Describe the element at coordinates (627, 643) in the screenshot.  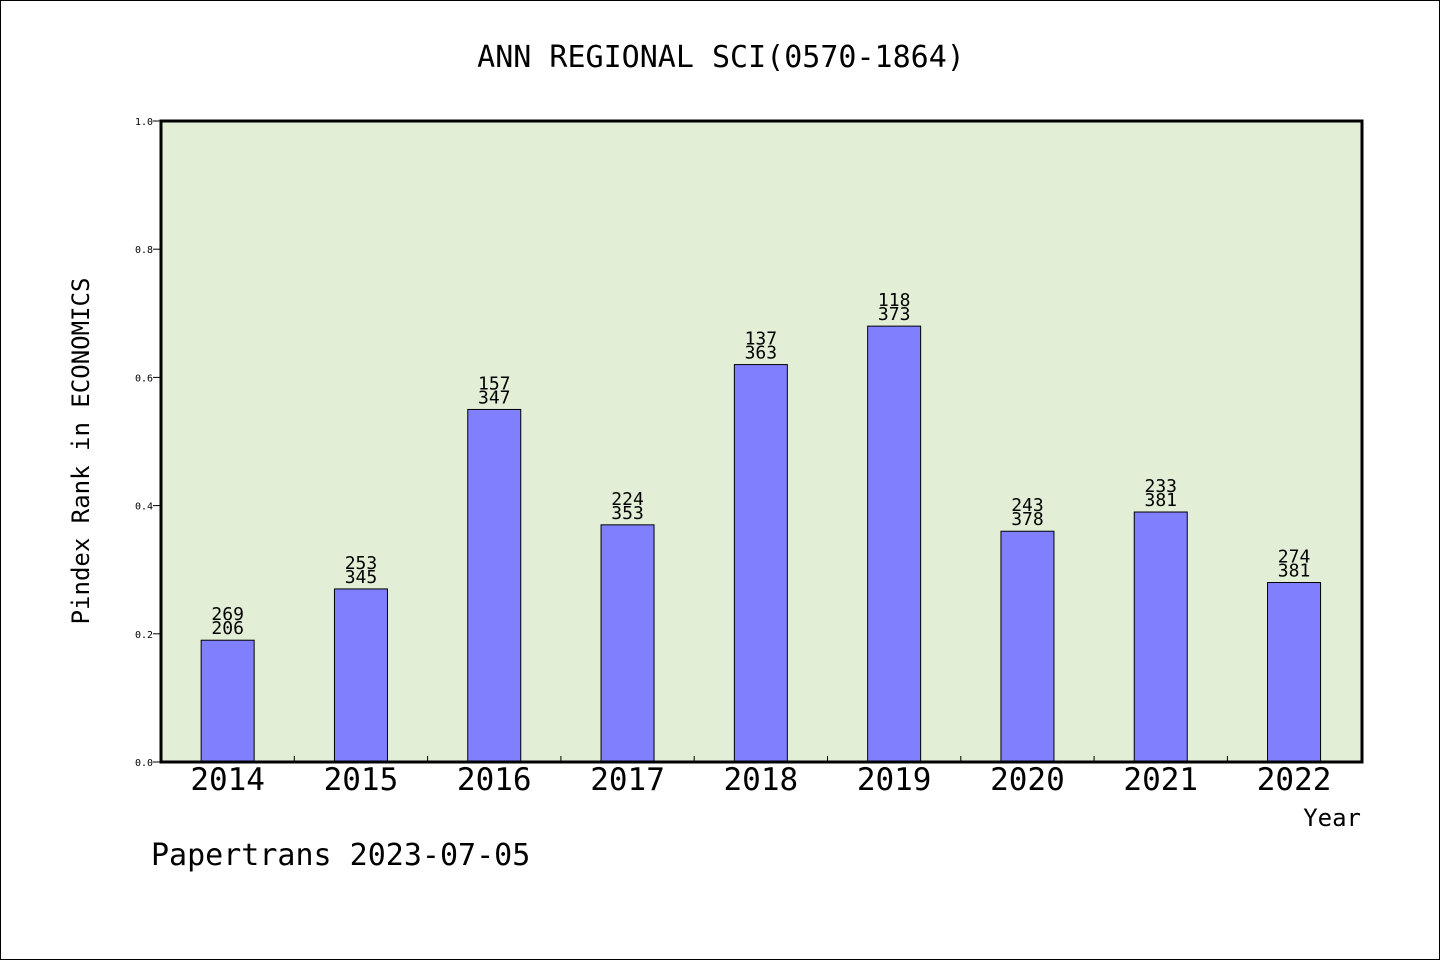
I see `bar-2017` at that location.